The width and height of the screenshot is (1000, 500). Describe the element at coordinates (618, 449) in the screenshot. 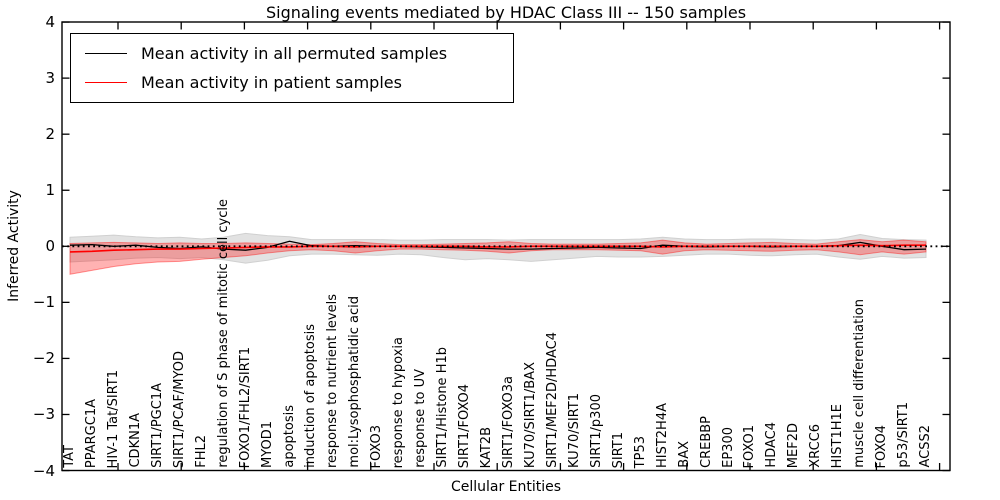

I see `x-tick-label: SIRT1` at that location.